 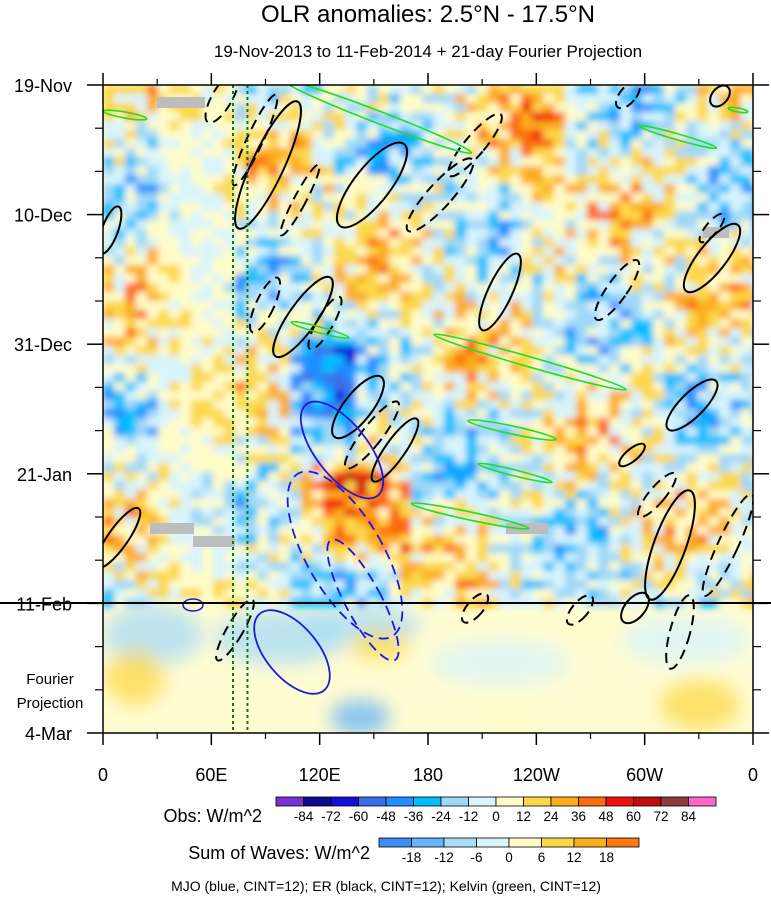 What do you see at coordinates (580, 610) in the screenshot?
I see `er-contour` at bounding box center [580, 610].